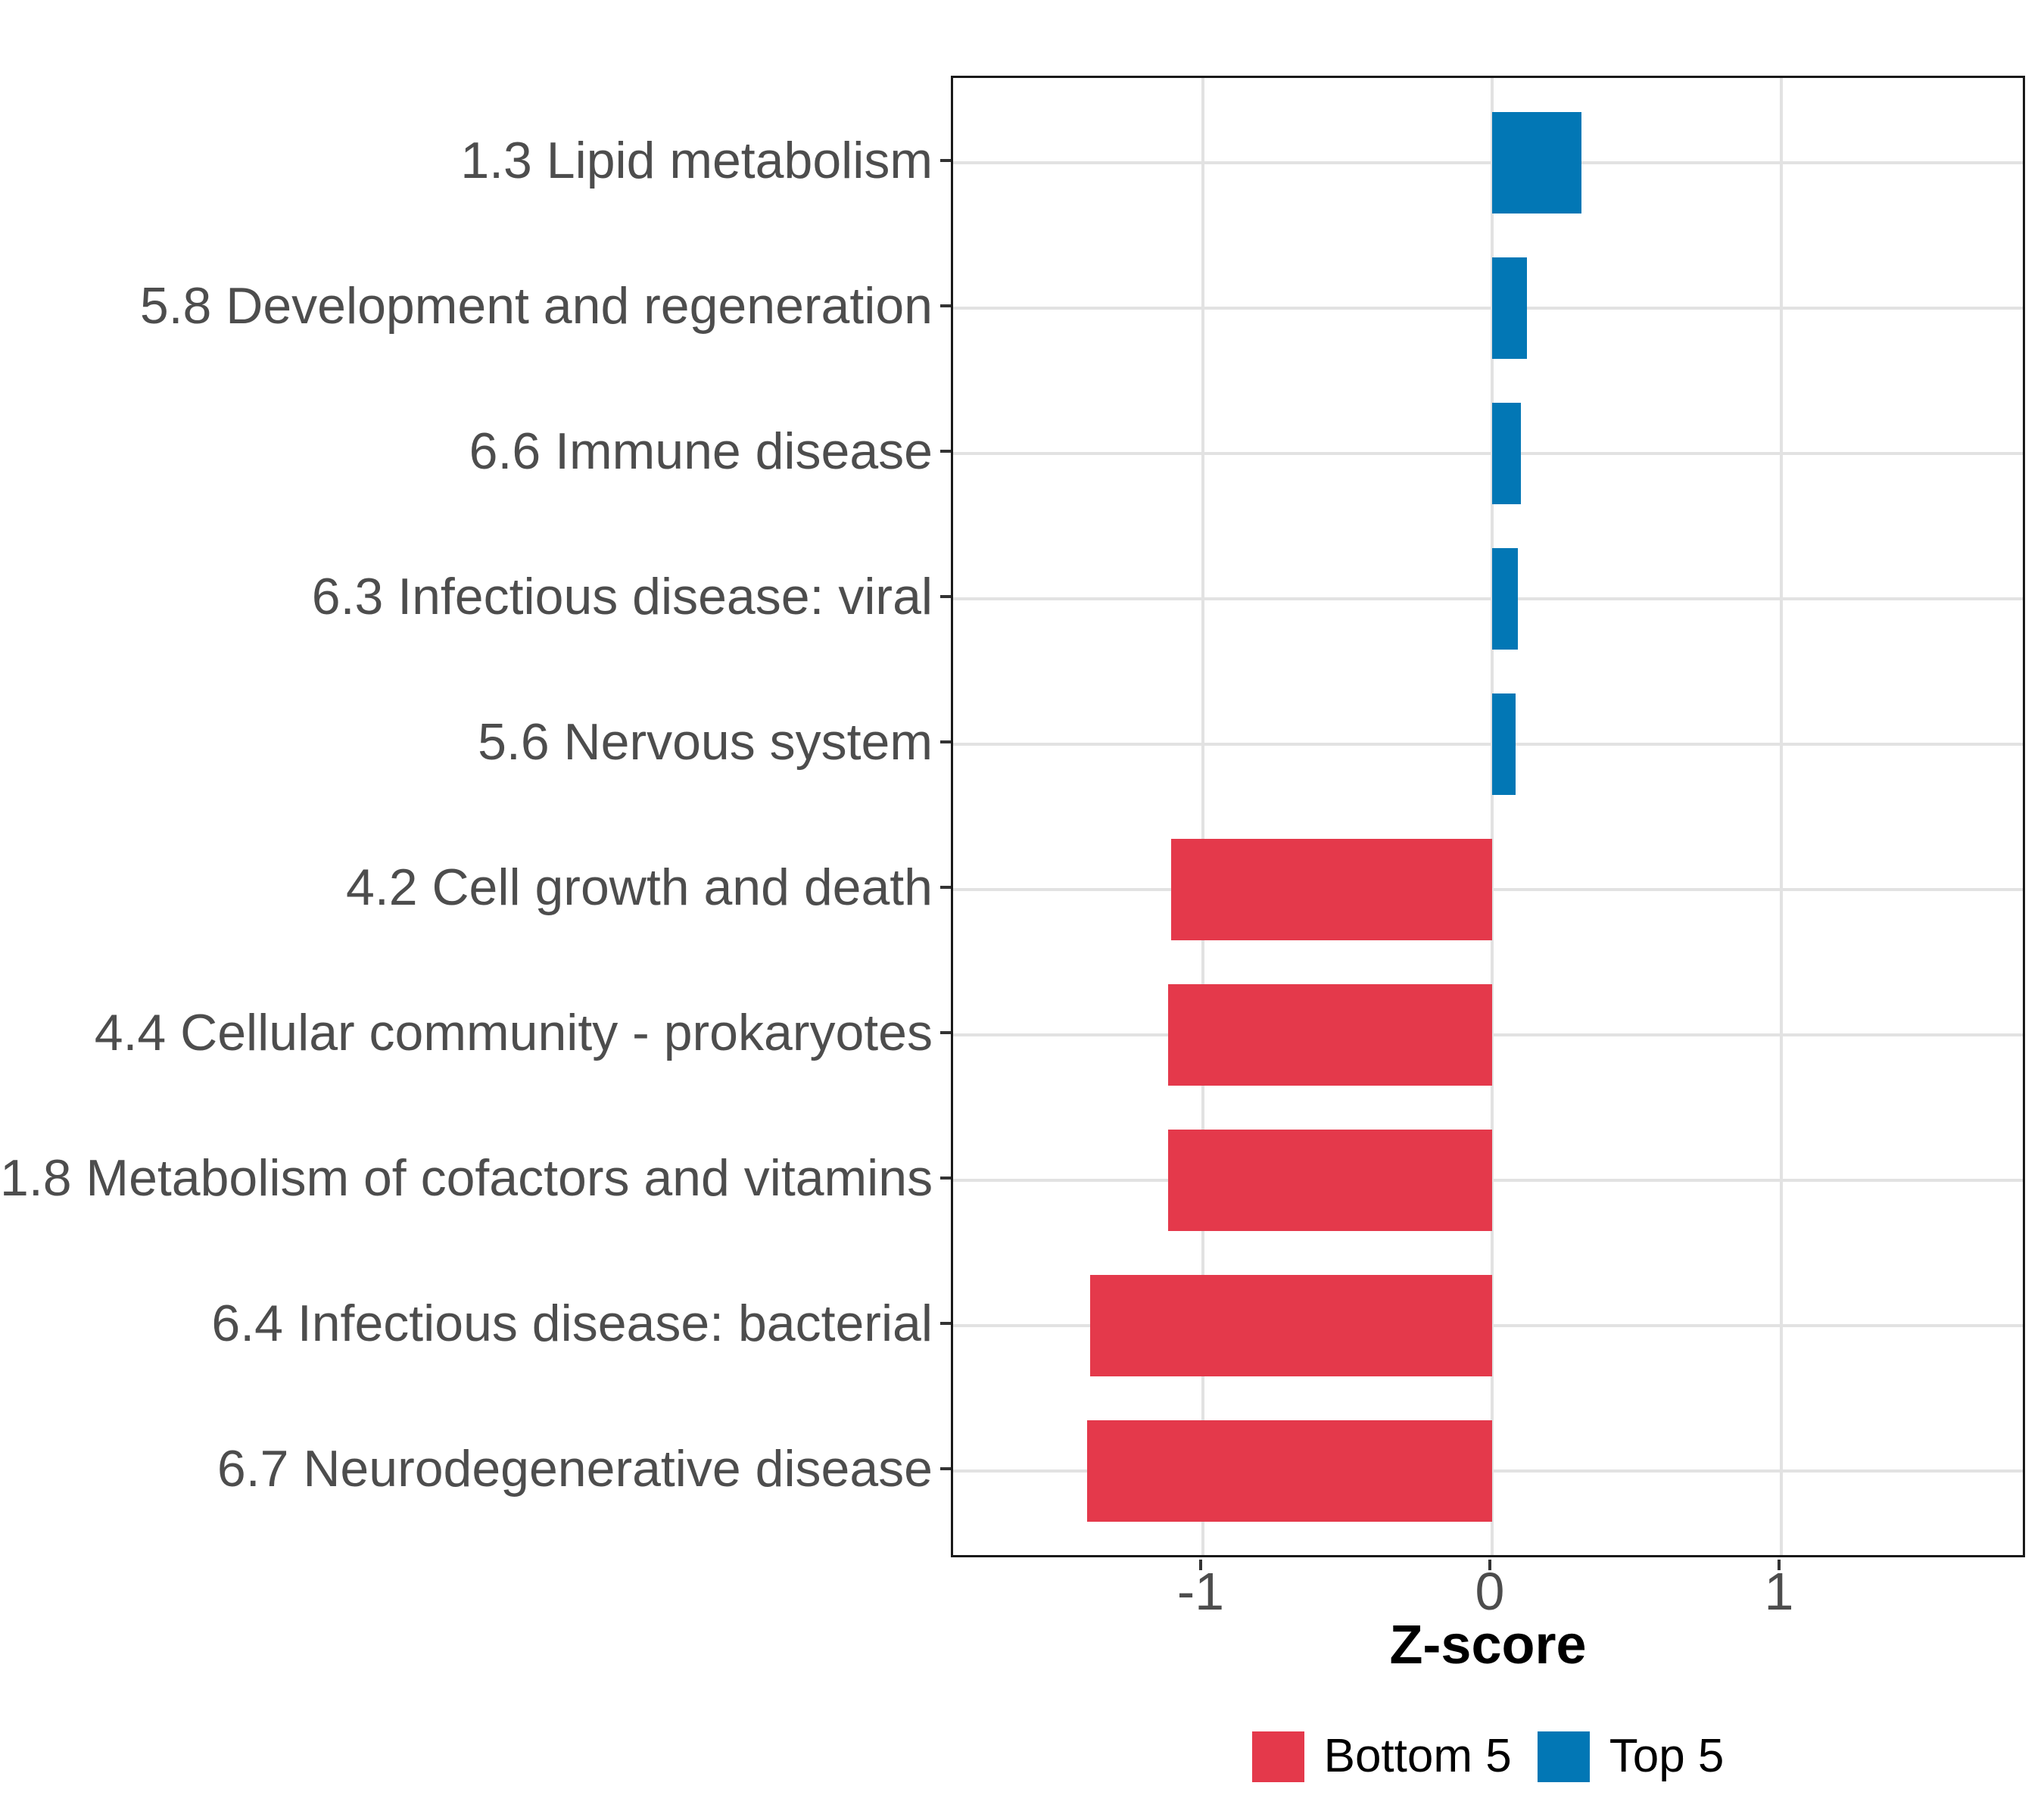  What do you see at coordinates (572, 1323) in the screenshot?
I see `y-axis-label: 6.4 Infectious disease: bacterial` at bounding box center [572, 1323].